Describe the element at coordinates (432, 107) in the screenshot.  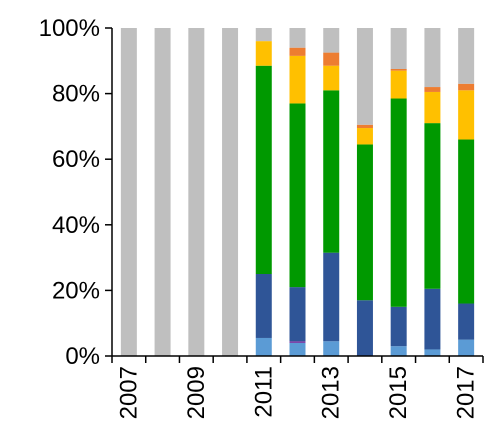
I see `bar-segment-2016-s4` at that location.